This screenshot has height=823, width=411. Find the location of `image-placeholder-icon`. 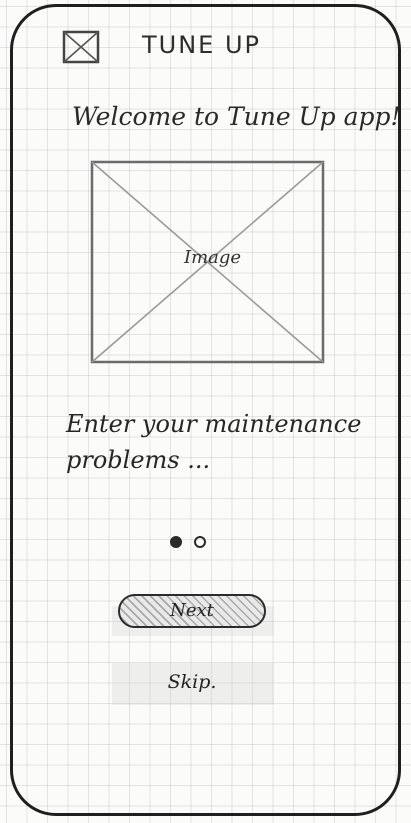

image-placeholder-icon is located at coordinates (207, 262).